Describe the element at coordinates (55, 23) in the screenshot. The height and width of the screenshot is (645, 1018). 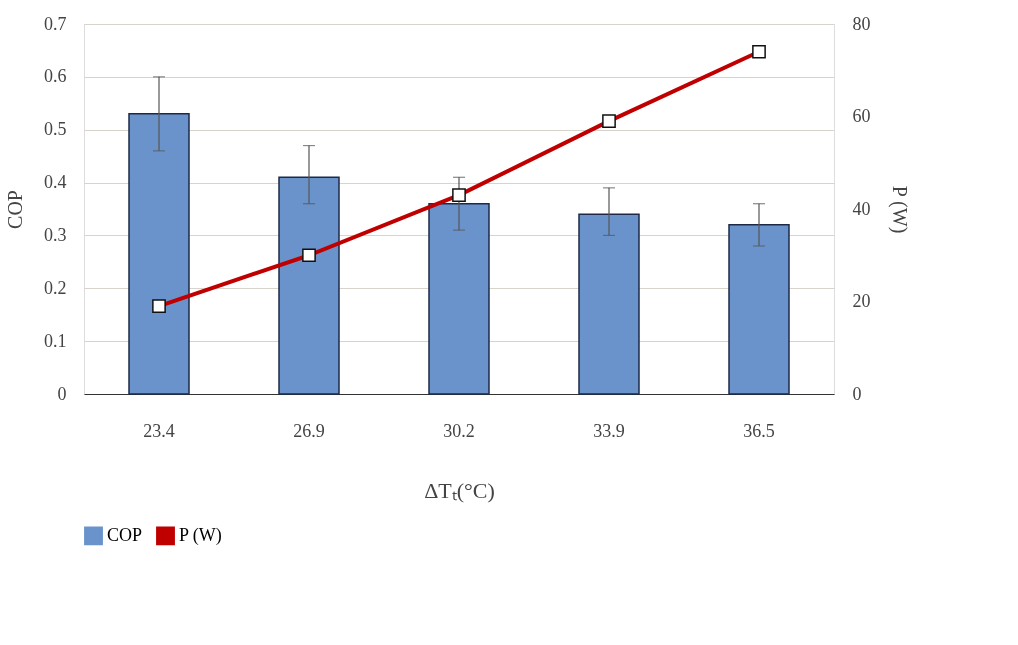
I see `y-tick-label: 0.7` at that location.